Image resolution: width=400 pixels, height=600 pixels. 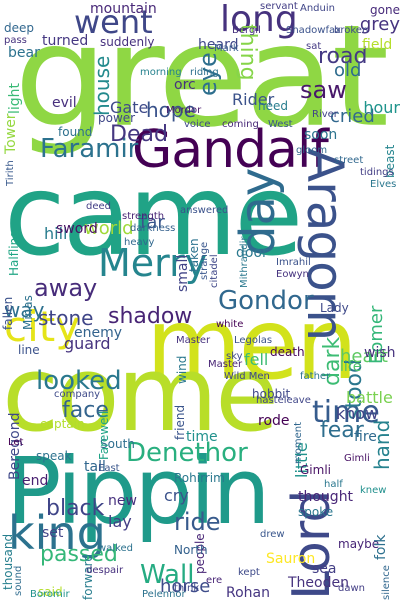 I want to click on word: Tower, so click(x=11, y=133).